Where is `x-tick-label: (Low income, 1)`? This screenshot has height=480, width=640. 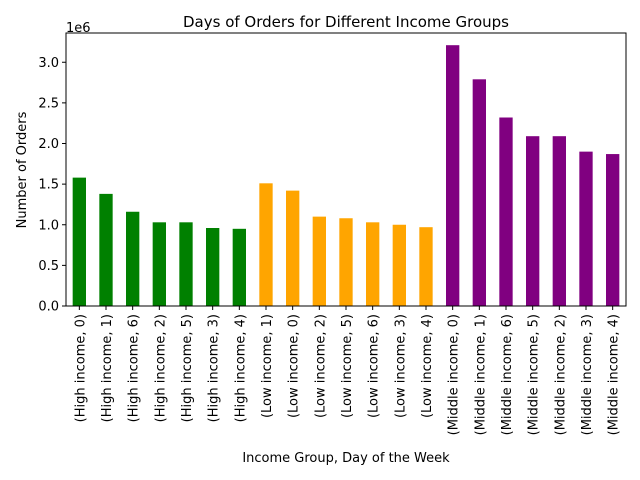
x-tick-label: (Low income, 1) is located at coordinates (267, 366).